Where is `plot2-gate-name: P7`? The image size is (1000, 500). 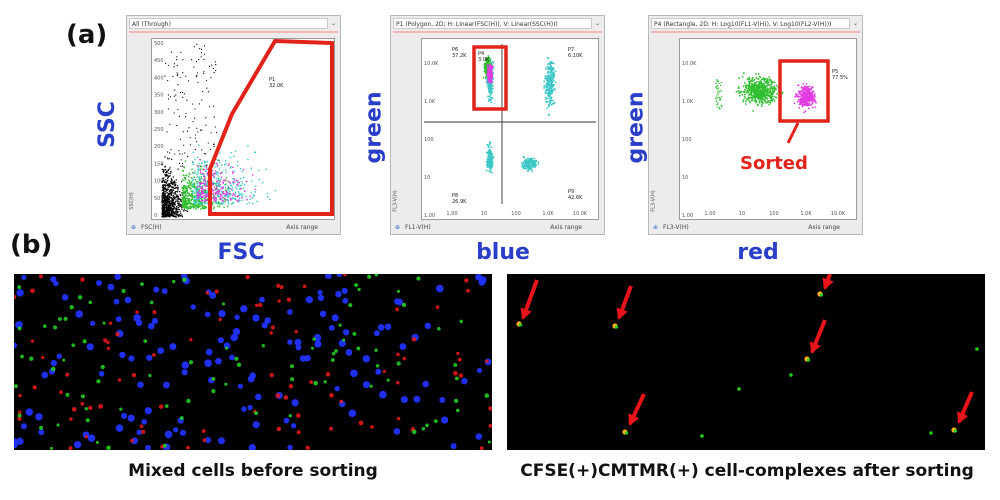 plot2-gate-name: P7 is located at coordinates (571, 50).